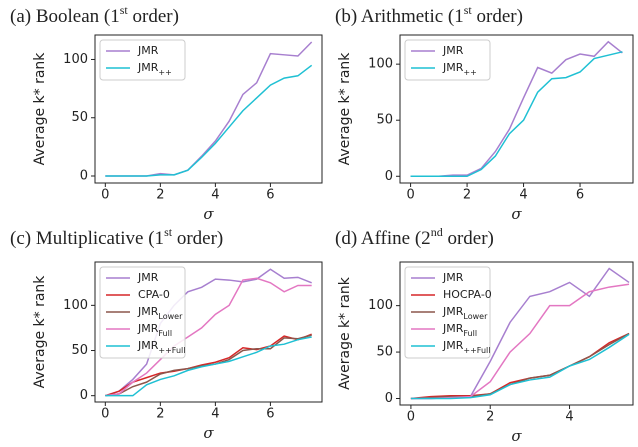 This screenshot has width=638, height=447. I want to click on title-part: nd, so click(437, 232).